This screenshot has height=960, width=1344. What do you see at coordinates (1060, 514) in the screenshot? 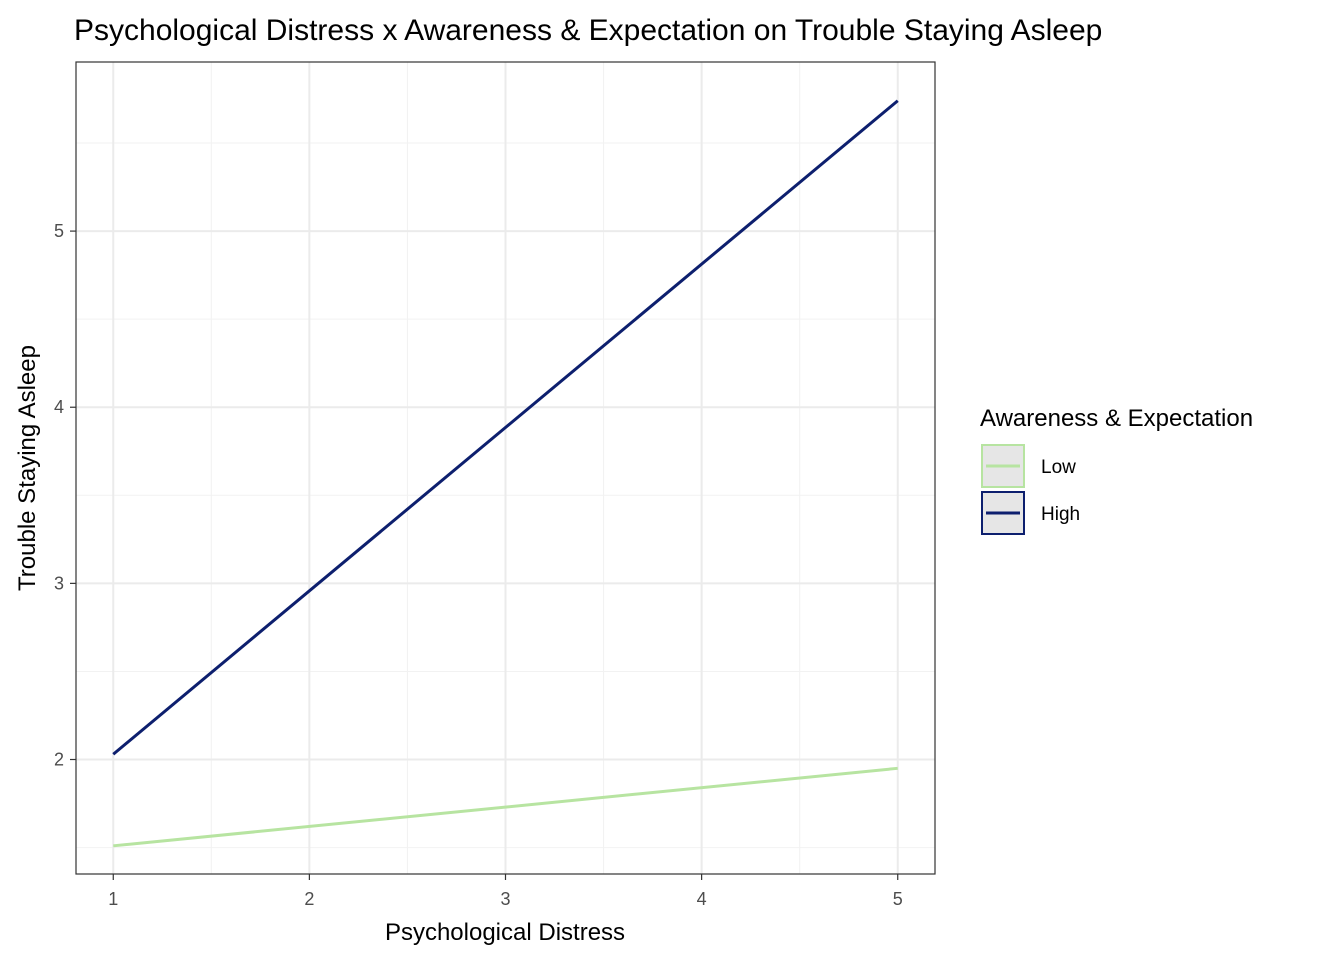
I see `legend-label-high: High` at bounding box center [1060, 514].